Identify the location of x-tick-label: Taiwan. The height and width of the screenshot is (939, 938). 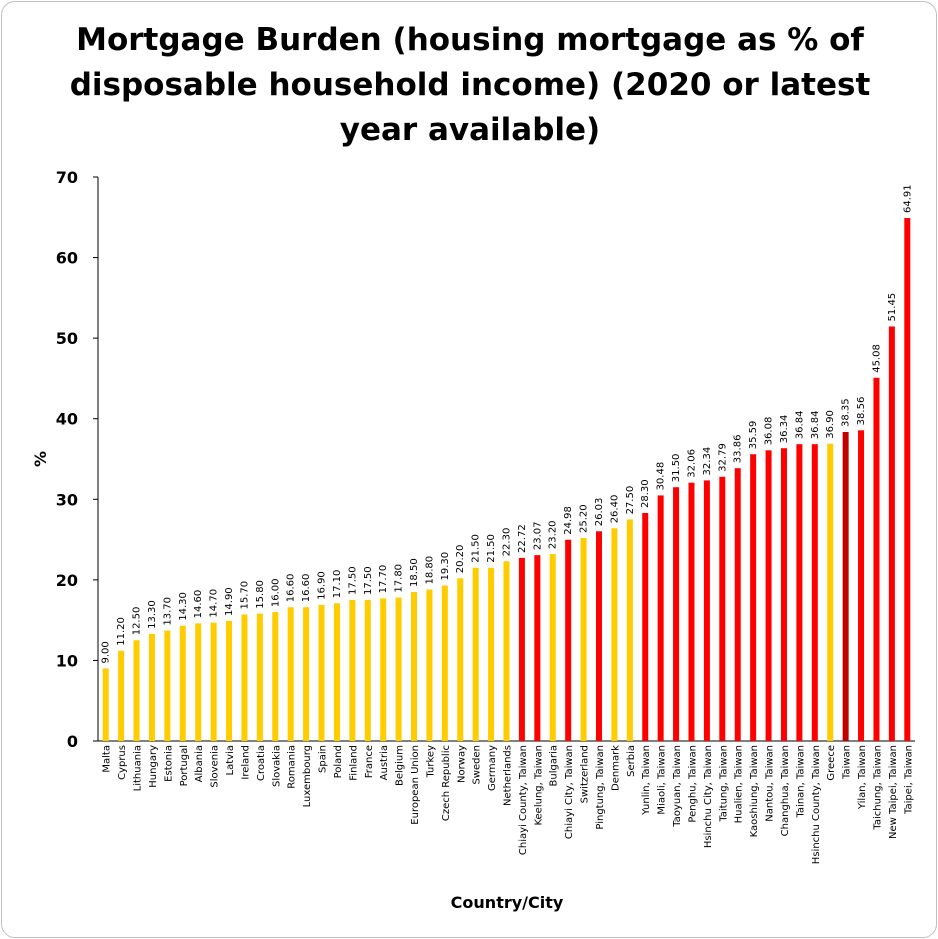
(847, 762).